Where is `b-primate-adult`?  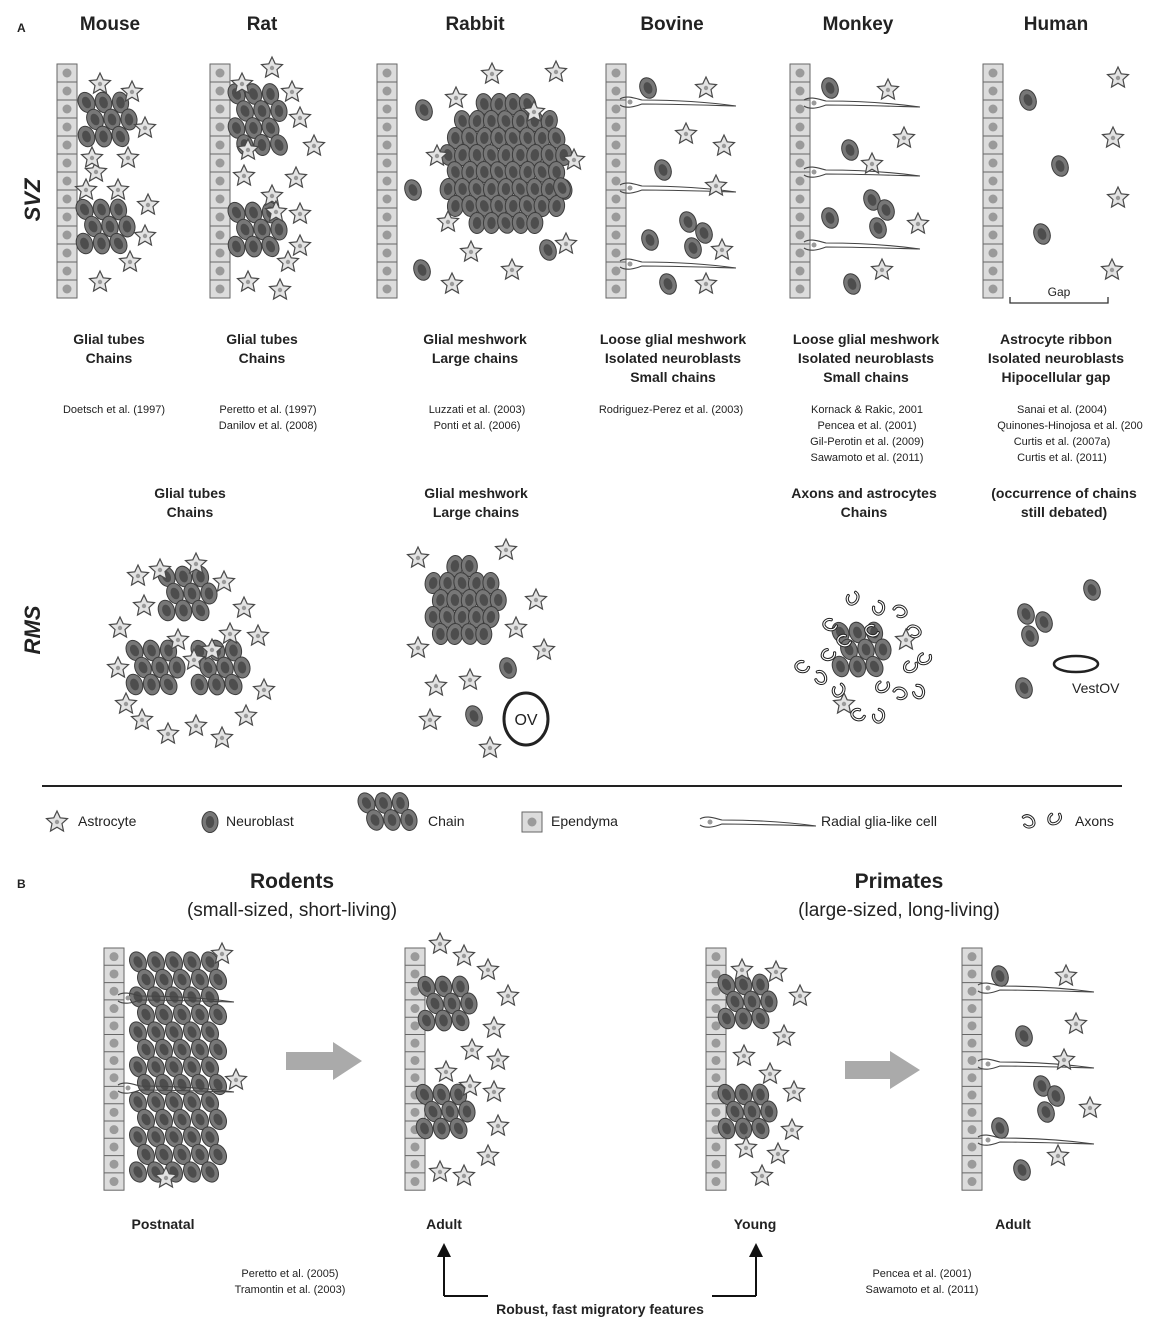 b-primate-adult is located at coordinates (1031, 1069).